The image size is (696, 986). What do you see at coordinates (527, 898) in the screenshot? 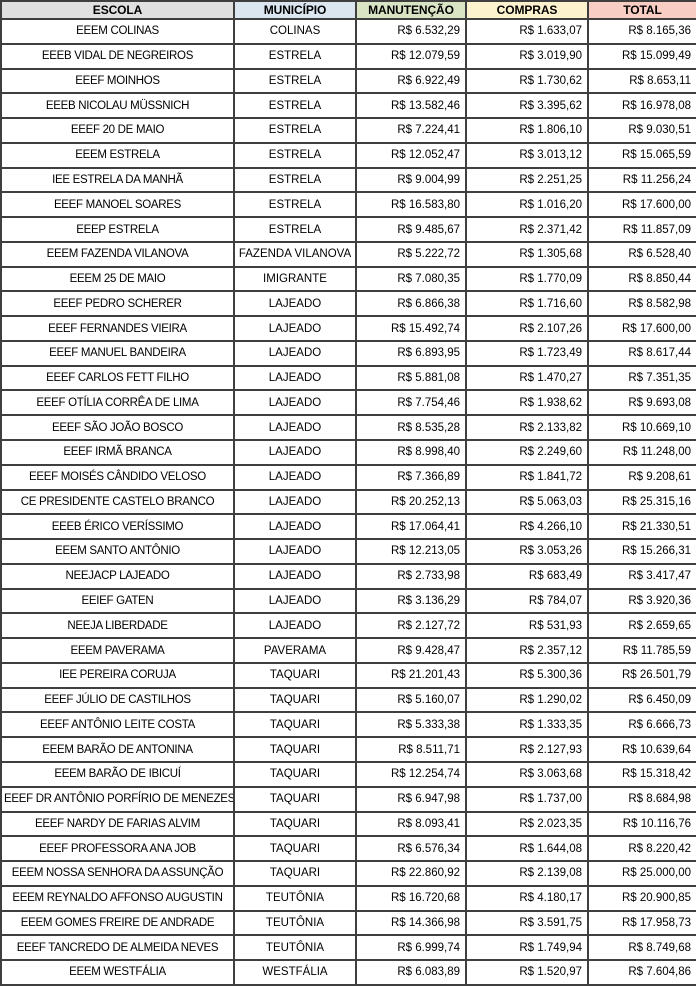
I see `purchases-cell: R$ 4.180,17` at bounding box center [527, 898].